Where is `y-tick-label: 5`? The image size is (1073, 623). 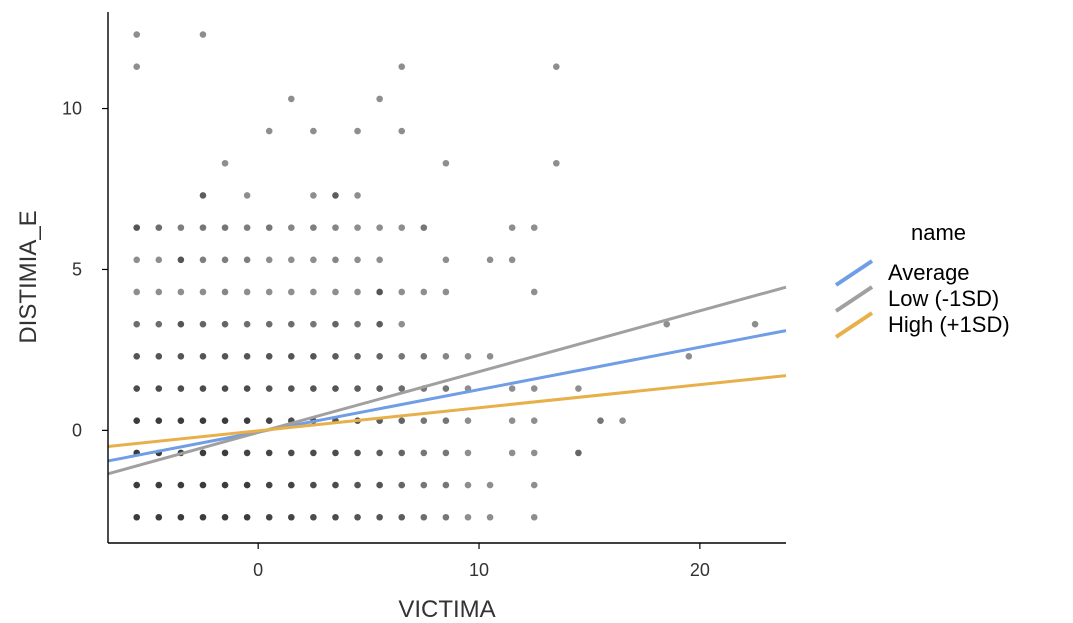
y-tick-label: 5 is located at coordinates (77, 269).